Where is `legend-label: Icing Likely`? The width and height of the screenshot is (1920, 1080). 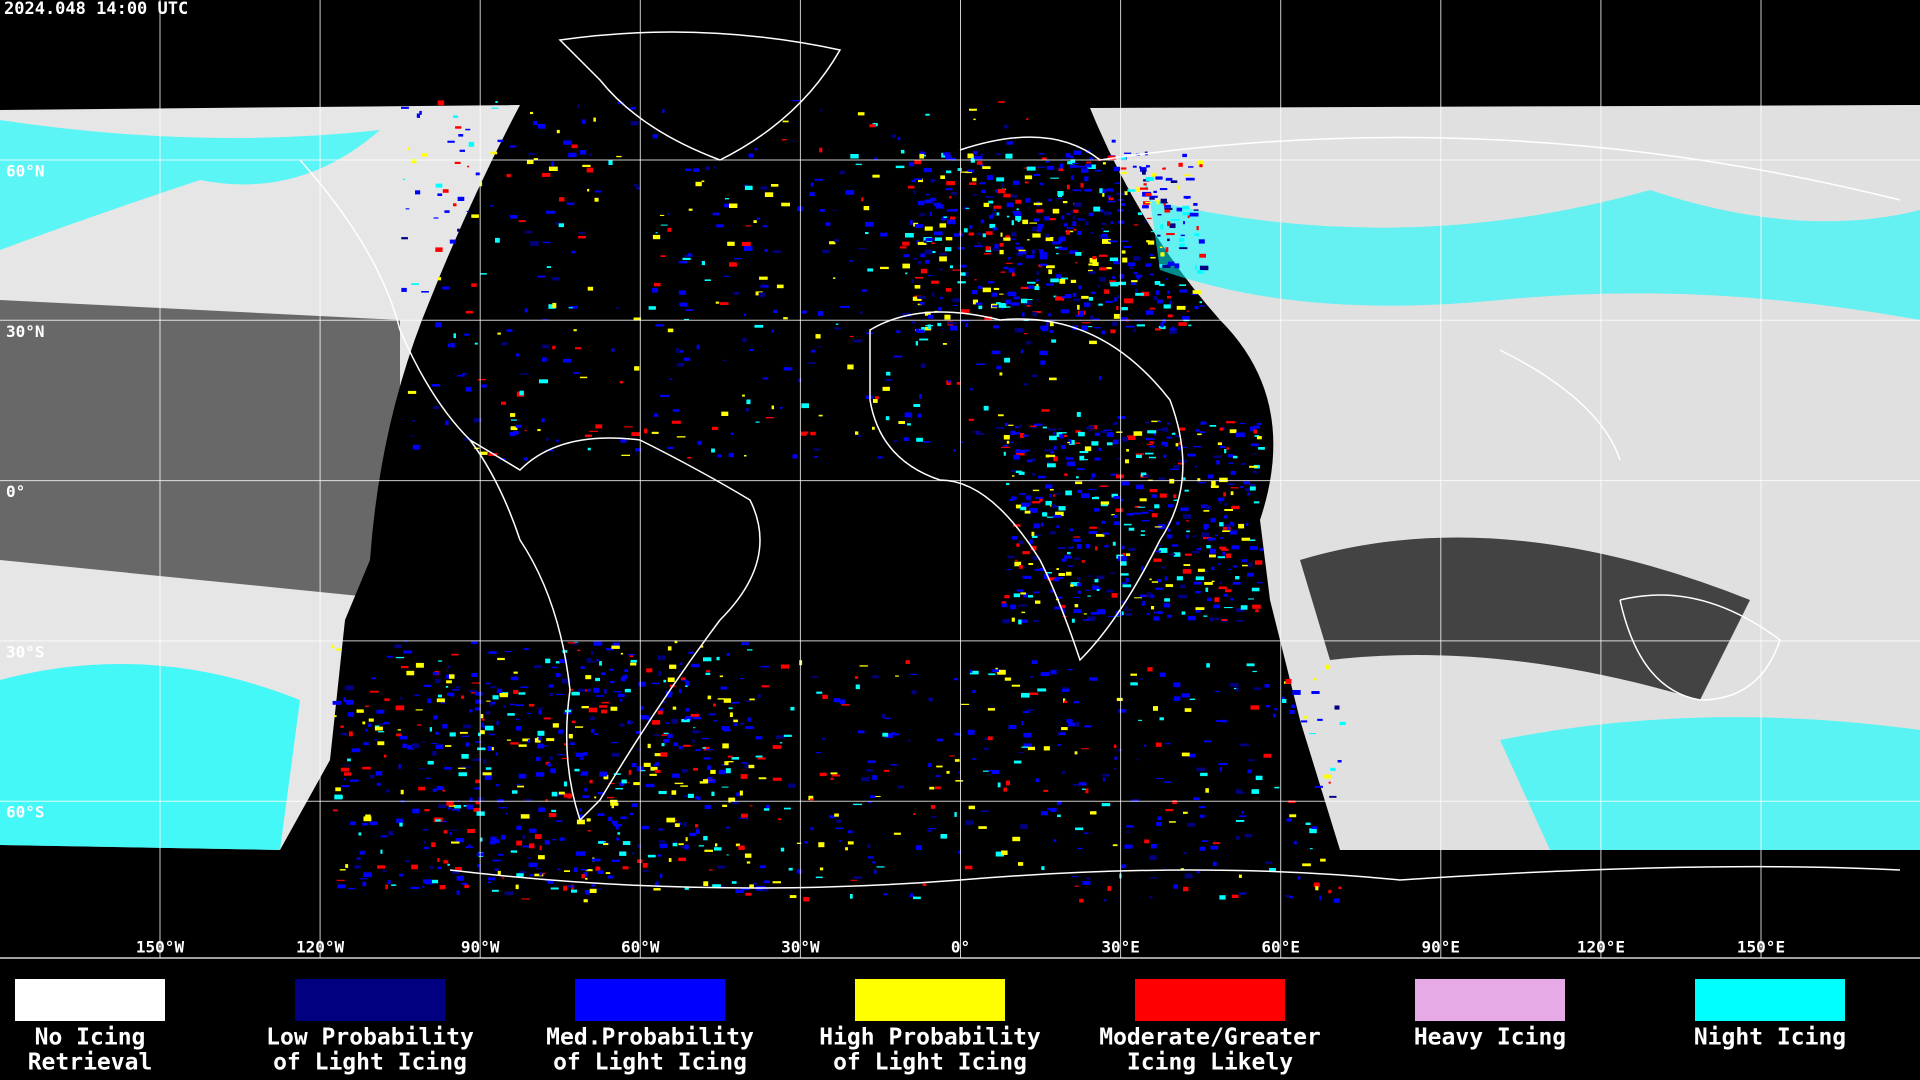
legend-label: Icing Likely is located at coordinates (1210, 1063).